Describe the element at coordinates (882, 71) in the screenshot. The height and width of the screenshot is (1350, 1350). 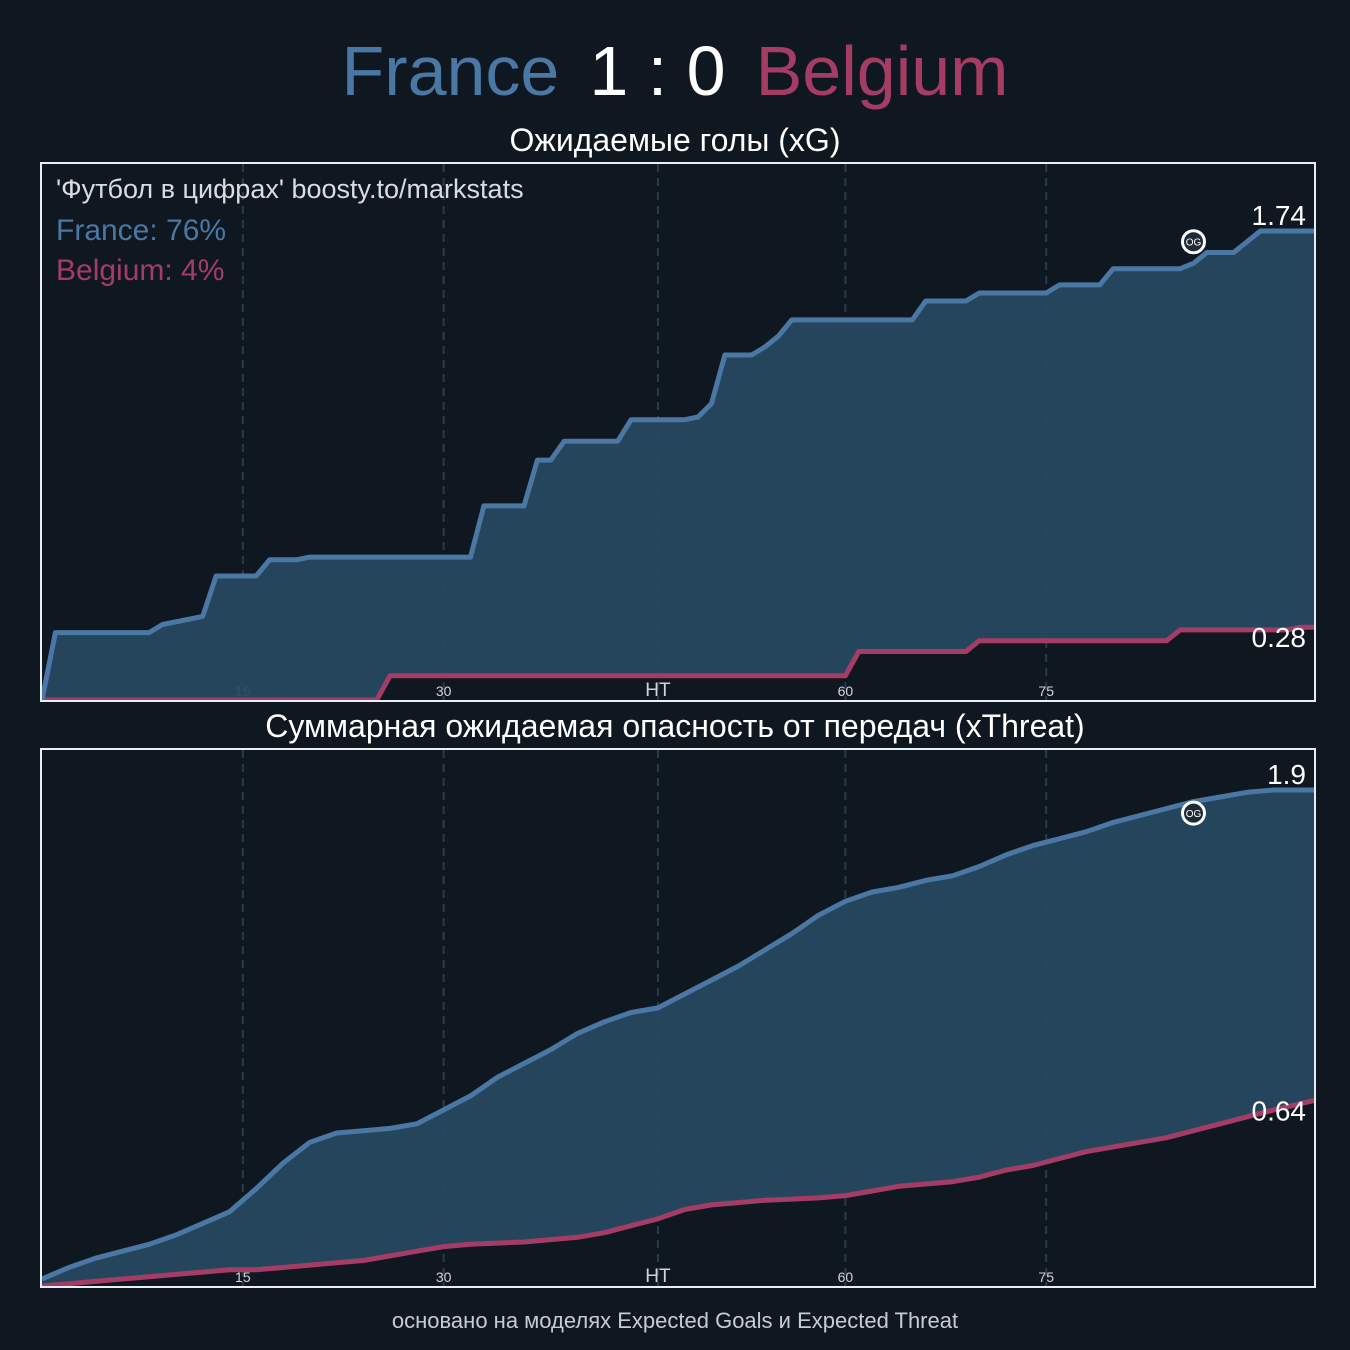
I see `away-team-name: Belgium` at that location.